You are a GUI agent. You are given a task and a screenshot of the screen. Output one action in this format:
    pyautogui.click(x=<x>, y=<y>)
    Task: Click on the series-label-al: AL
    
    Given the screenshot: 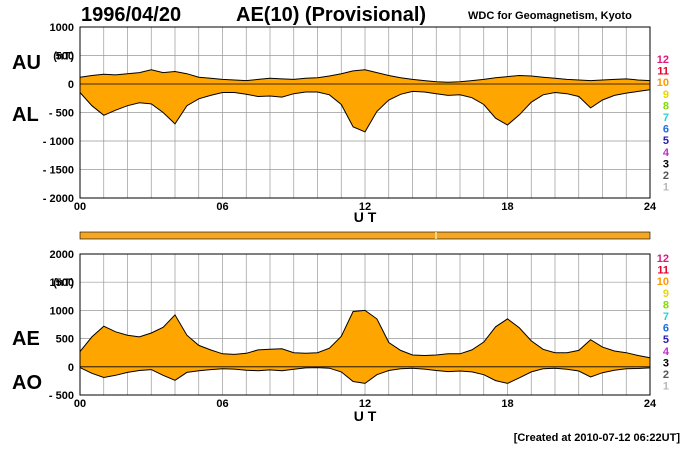 What is the action you would take?
    pyautogui.click(x=25, y=115)
    